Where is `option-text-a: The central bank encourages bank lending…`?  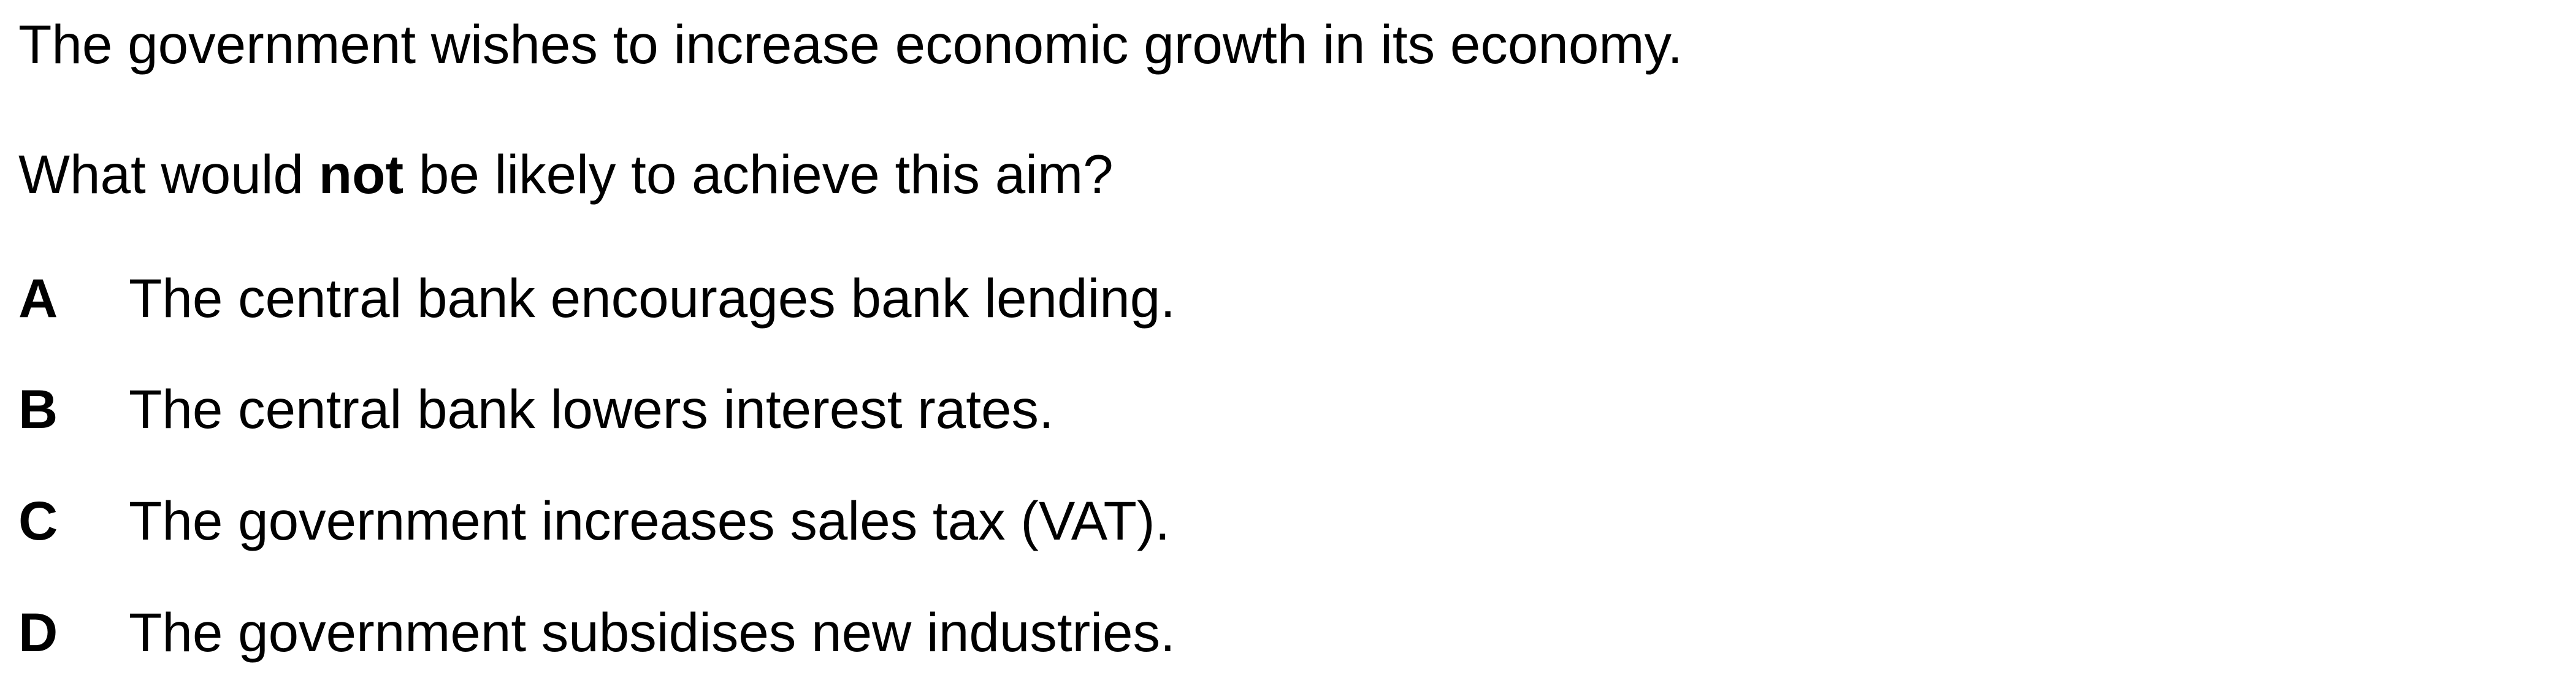
option-text-a: The central bank encourages bank lending… is located at coordinates (652, 298).